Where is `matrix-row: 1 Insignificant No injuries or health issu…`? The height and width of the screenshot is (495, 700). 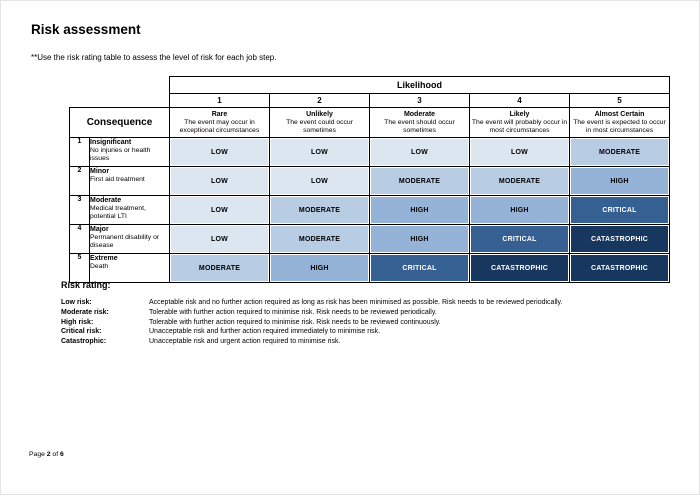 matrix-row: 1 Insignificant No injuries or health issu… is located at coordinates (370, 152).